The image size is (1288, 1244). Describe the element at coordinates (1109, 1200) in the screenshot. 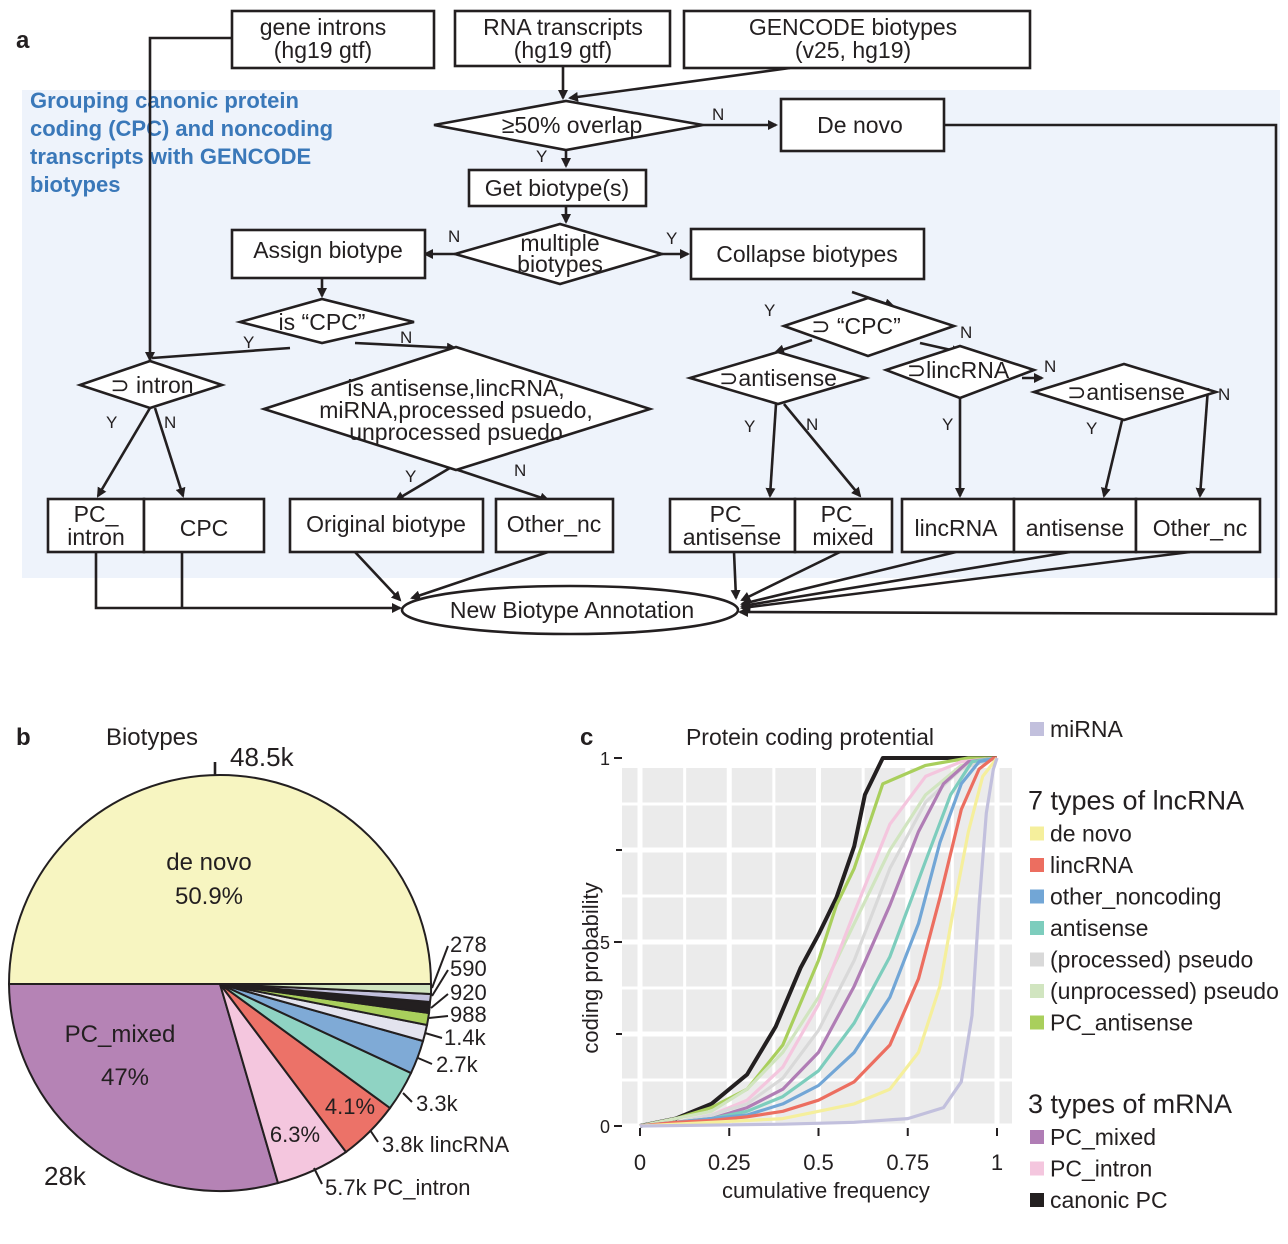

I see `legend-label: canonic PC` at that location.